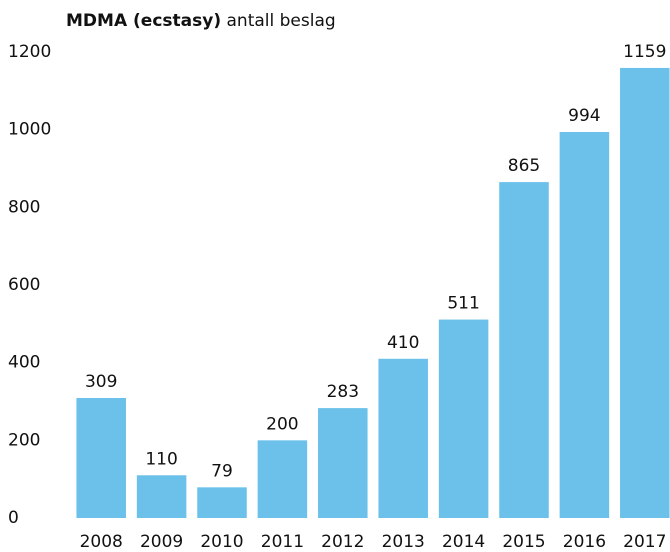 The image size is (670, 552). I want to click on x-tick-label: 2015, so click(523, 542).